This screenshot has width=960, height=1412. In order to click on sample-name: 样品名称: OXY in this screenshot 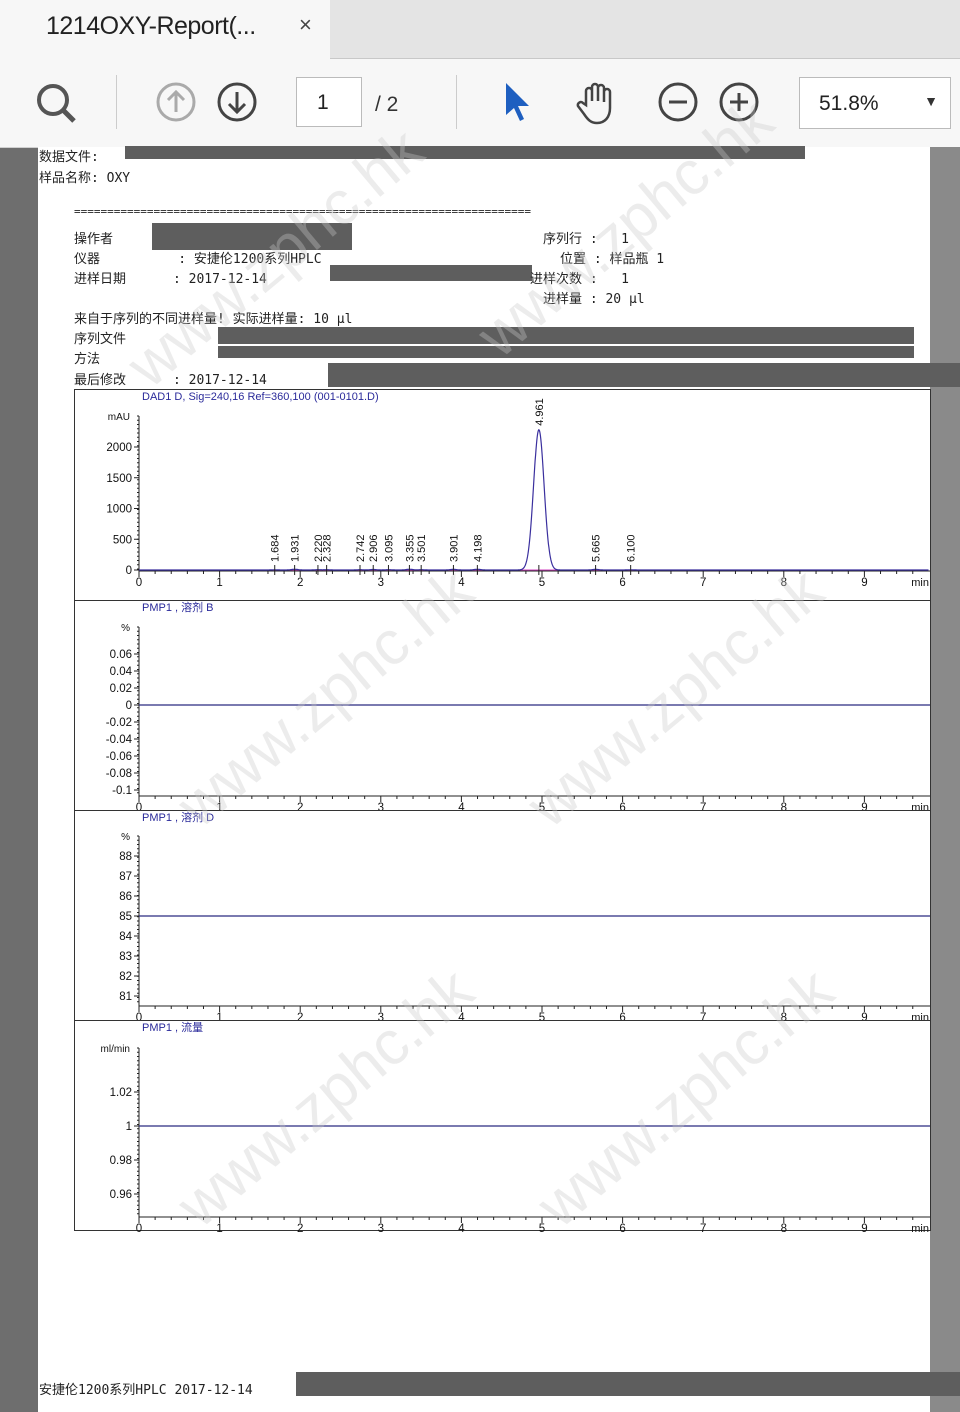, I will do `click(85, 178)`.